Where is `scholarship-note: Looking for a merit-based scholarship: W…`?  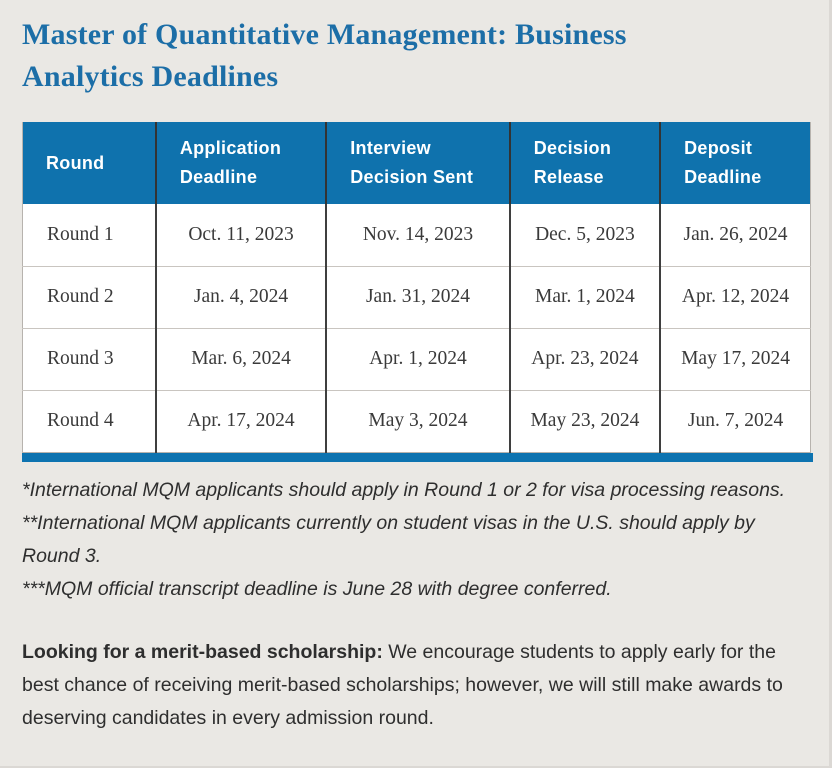
scholarship-note: Looking for a merit-based scholarship: W… is located at coordinates (417, 685).